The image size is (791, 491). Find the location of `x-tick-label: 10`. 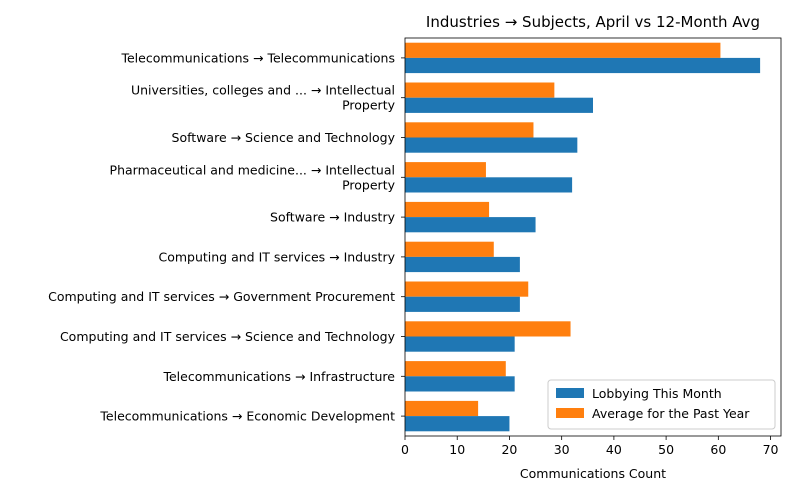

x-tick-label: 10 is located at coordinates (457, 449).